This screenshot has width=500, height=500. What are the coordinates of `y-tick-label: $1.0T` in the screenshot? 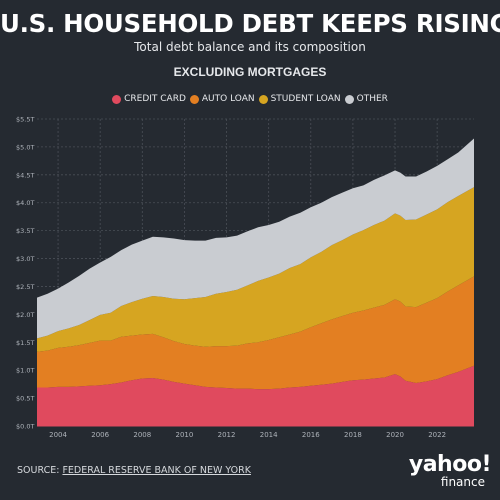 It's located at (25, 371).